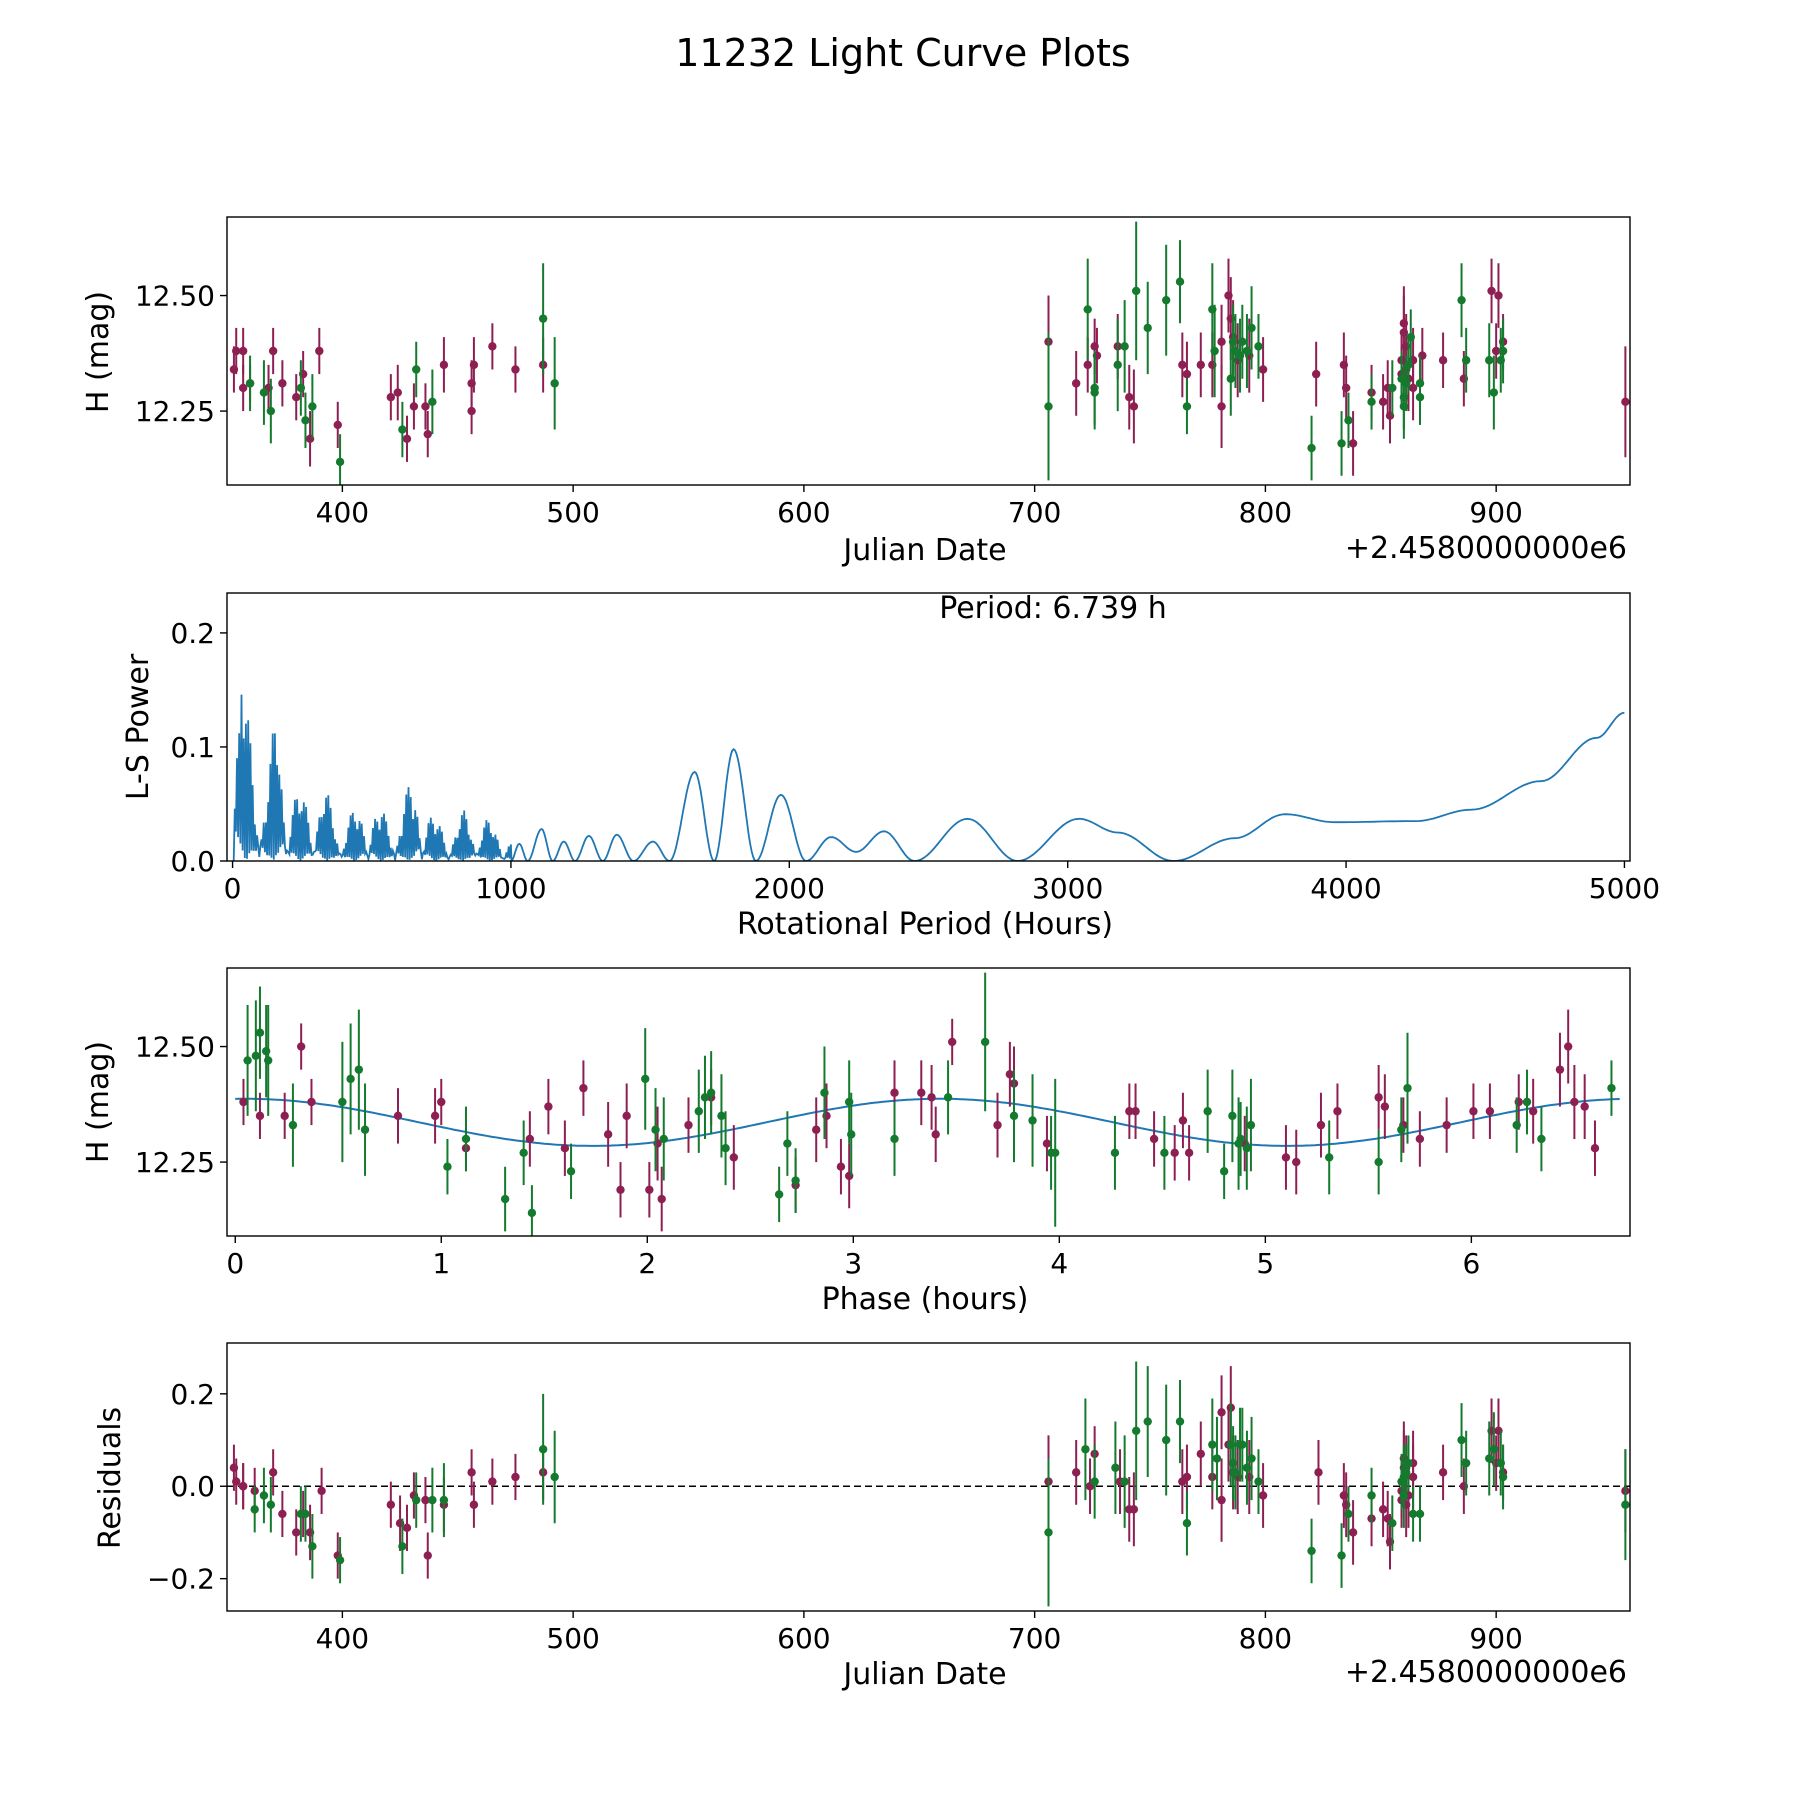  Describe the element at coordinates (803, 1638) in the screenshot. I see `x-tick-label: 600` at that location.